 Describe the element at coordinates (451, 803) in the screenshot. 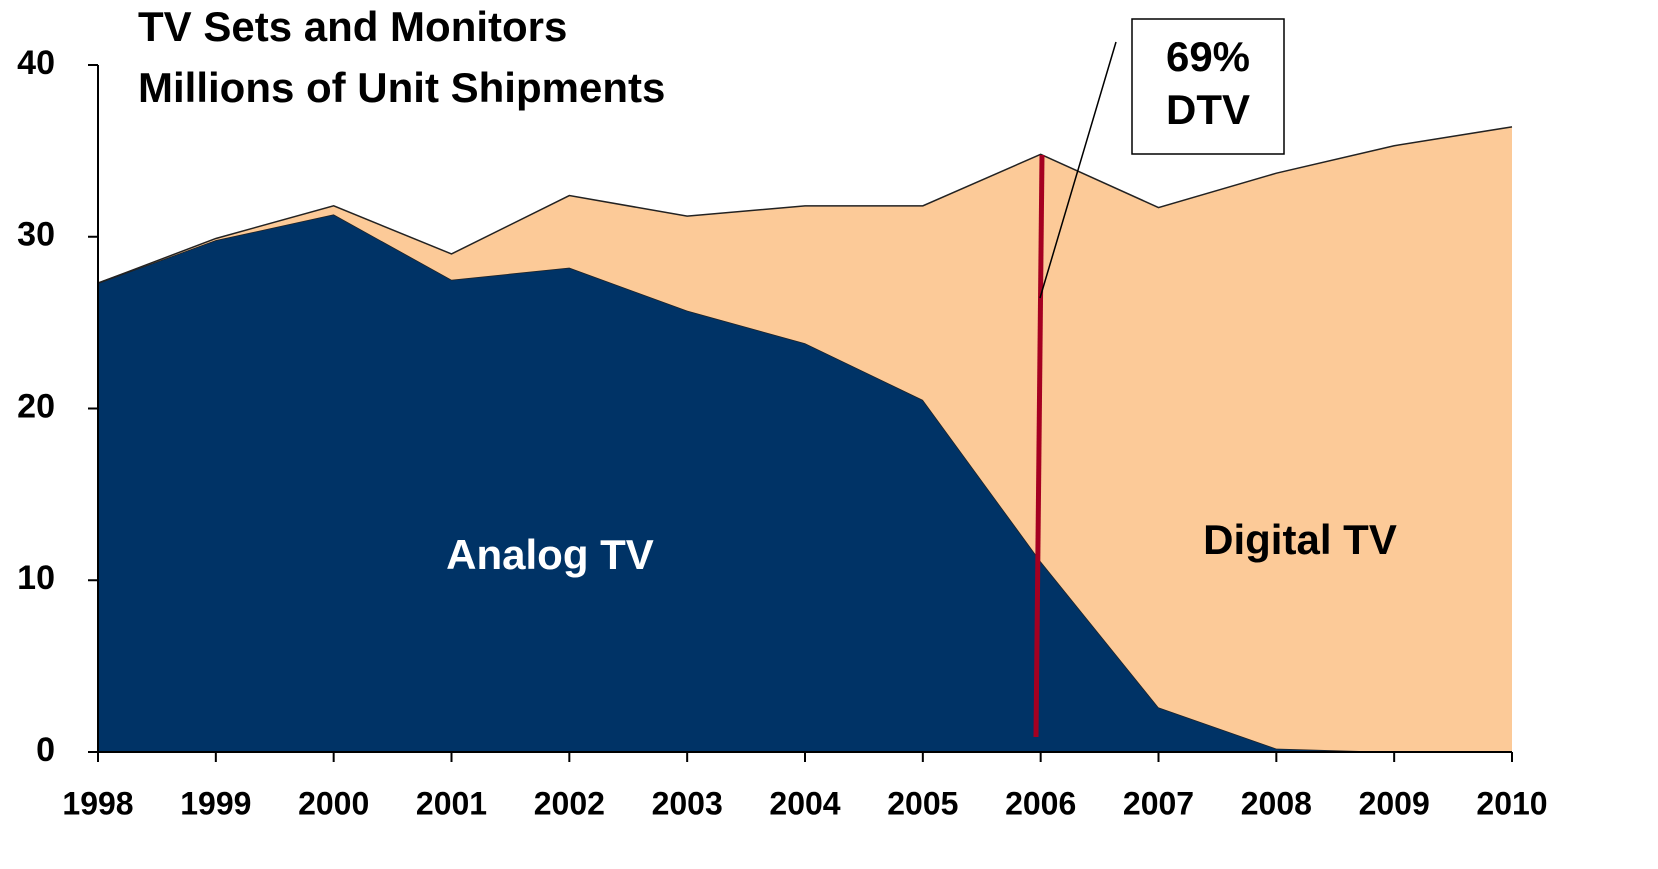

I see `x-tick-label: 2001` at that location.